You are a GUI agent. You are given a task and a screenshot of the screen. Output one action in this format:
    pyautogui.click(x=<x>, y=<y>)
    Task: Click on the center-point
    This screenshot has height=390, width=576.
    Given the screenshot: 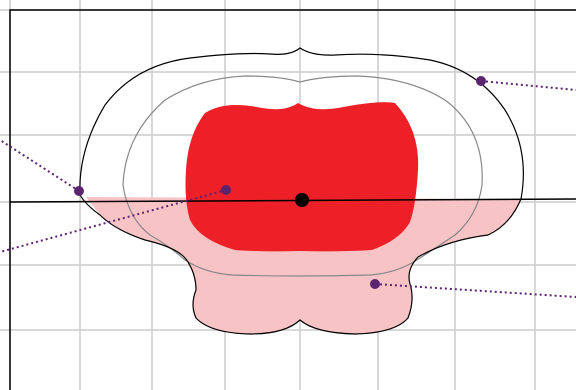 What is the action you would take?
    pyautogui.click(x=302, y=200)
    